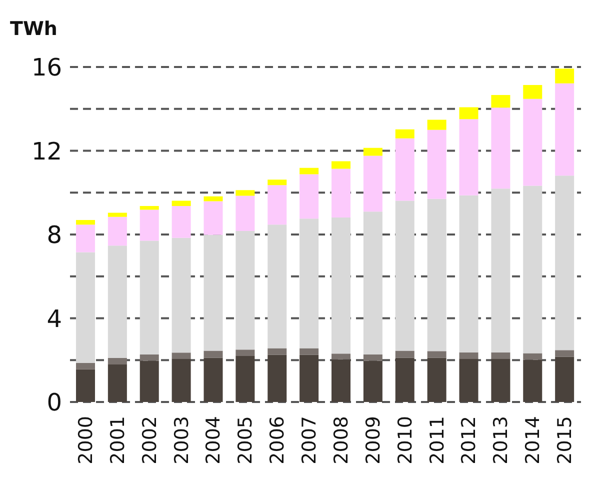 The height and width of the screenshot is (480, 593). Describe the element at coordinates (46, 151) in the screenshot. I see `y-tick-label: 12` at that location.